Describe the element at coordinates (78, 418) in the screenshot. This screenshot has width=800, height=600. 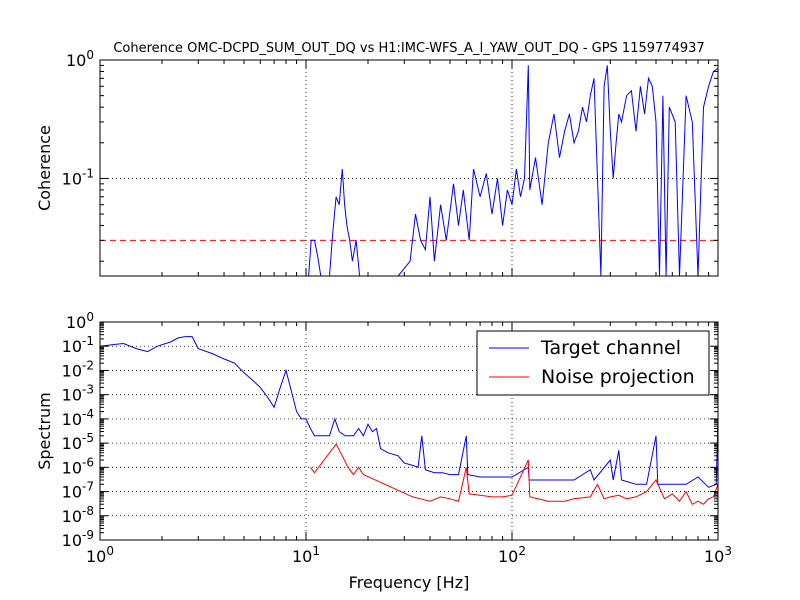
I see `y-tick-label: 10⁻⁴` at that location.